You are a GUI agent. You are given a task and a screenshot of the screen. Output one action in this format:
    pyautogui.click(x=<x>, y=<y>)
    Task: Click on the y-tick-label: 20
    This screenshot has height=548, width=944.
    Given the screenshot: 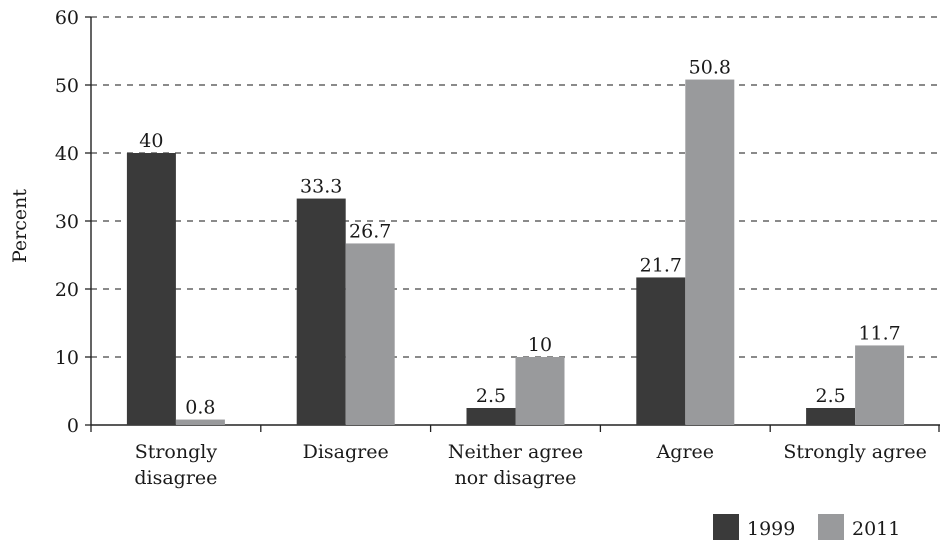 What is the action you would take?
    pyautogui.click(x=67, y=290)
    